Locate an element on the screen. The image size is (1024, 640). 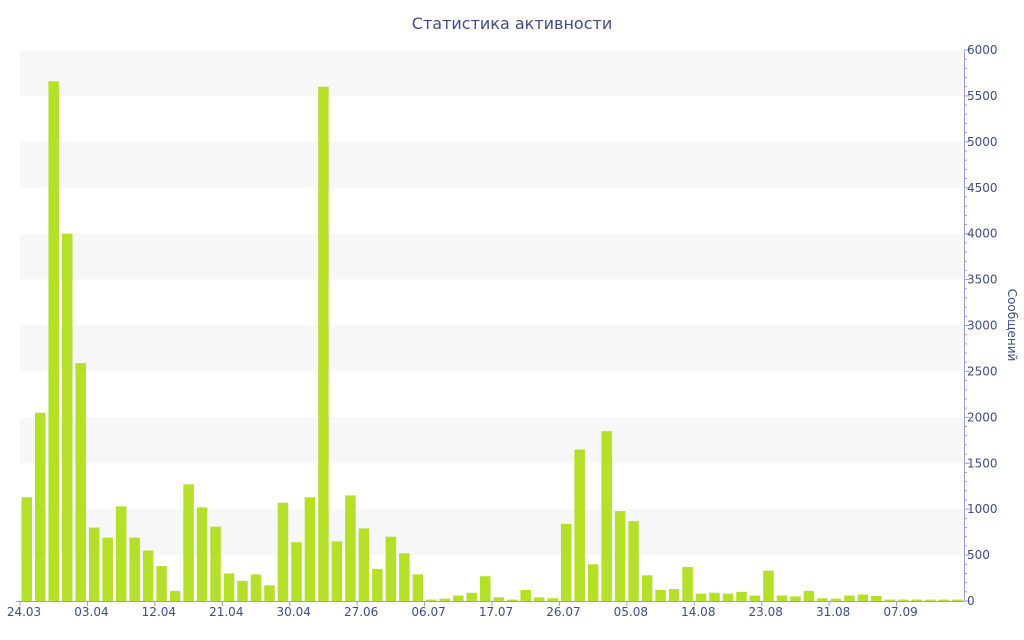
x-tick-label: 26.07 is located at coordinates (563, 612).